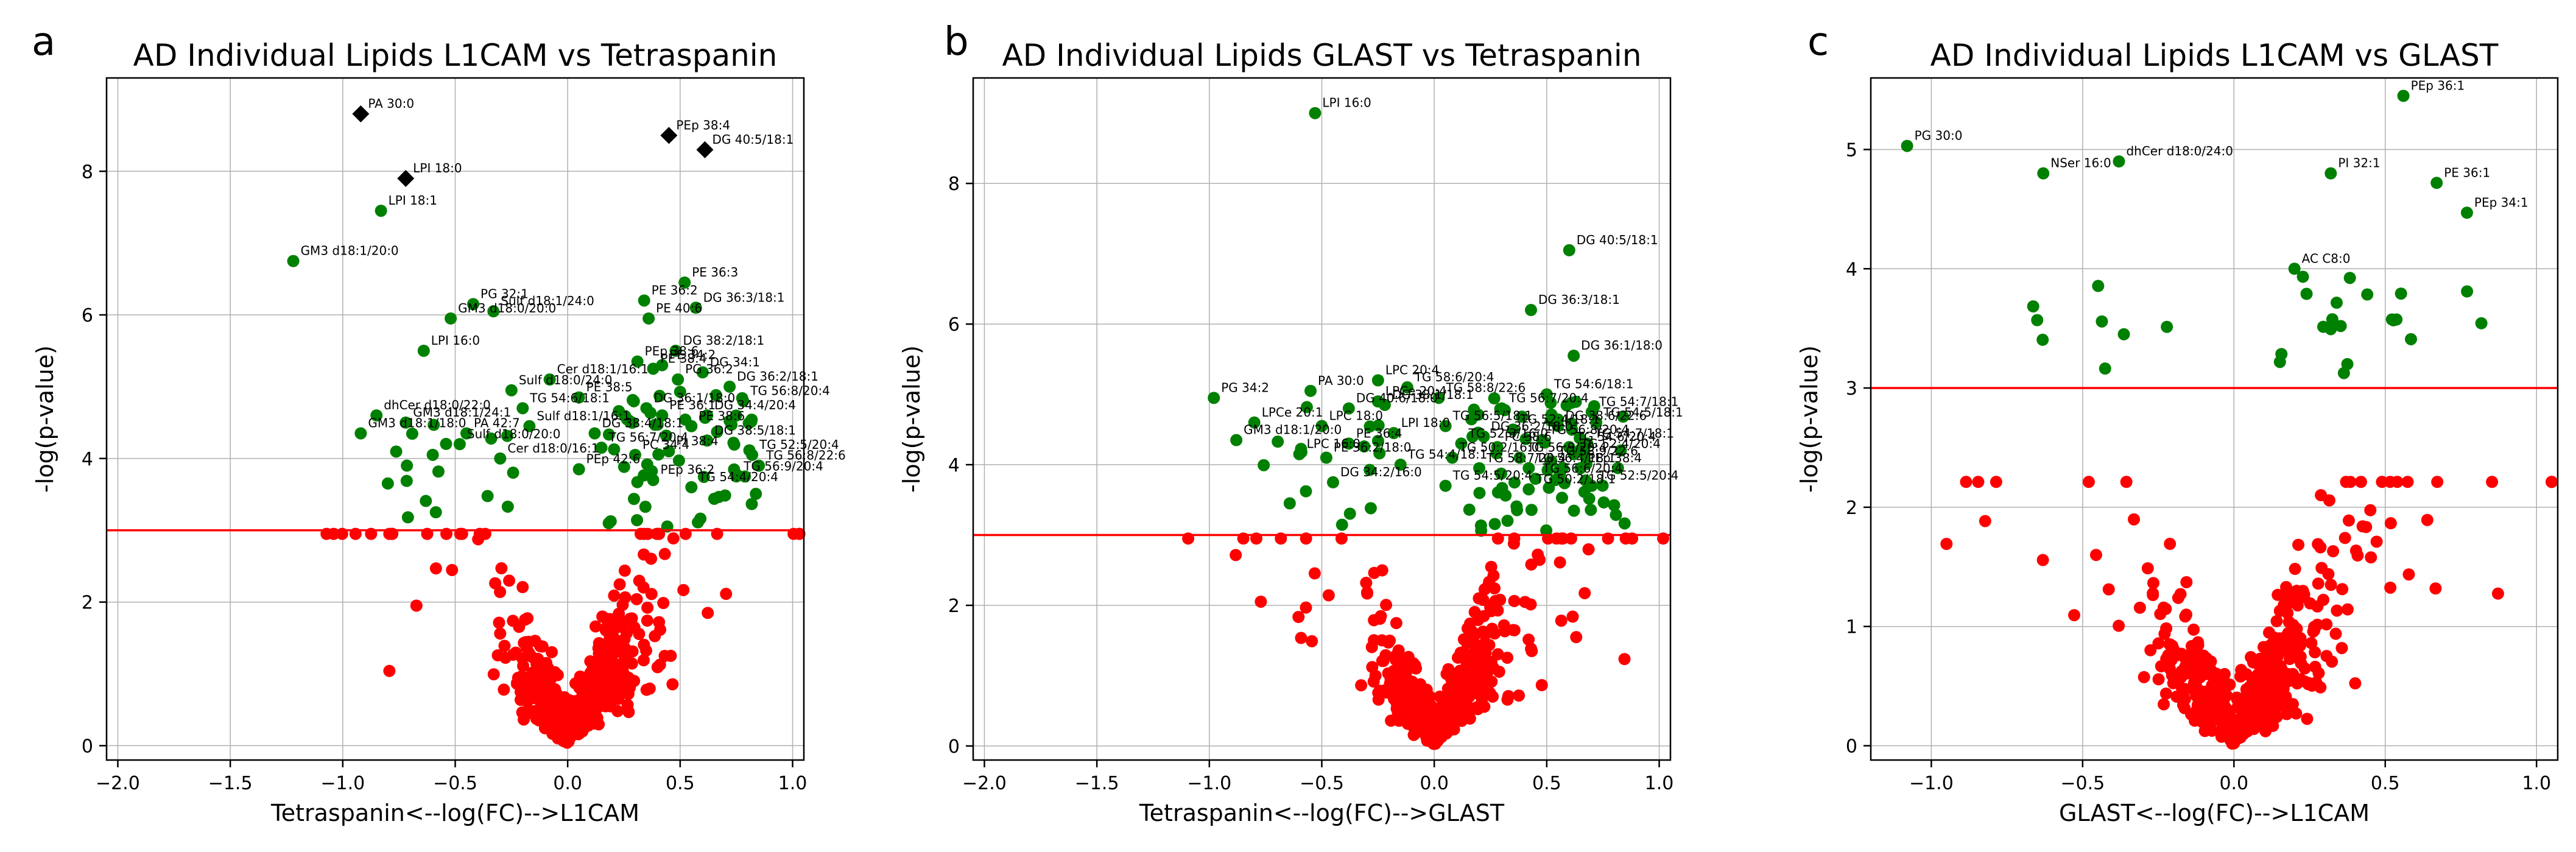  Describe the element at coordinates (679, 308) in the screenshot. I see `point-label: PE 40:6` at that location.